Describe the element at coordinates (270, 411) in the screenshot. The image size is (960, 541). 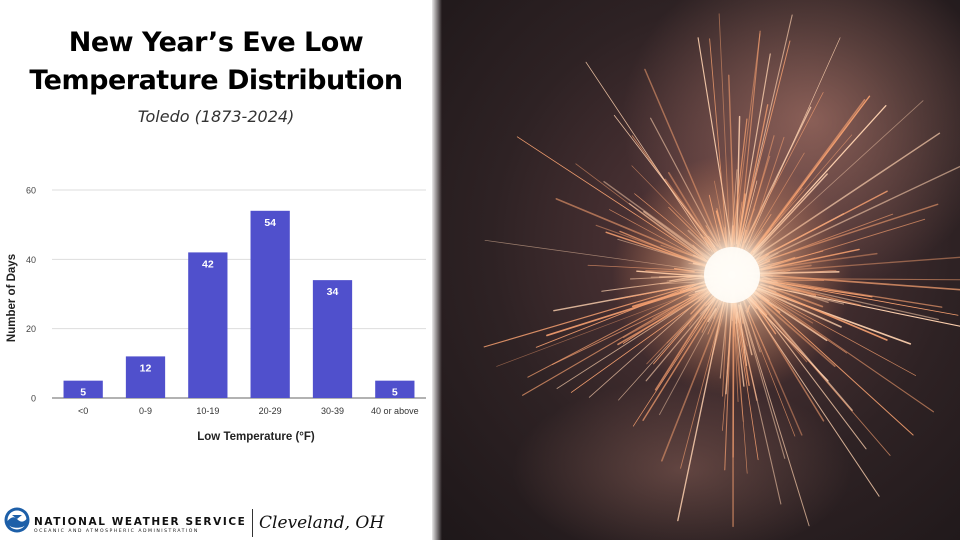
I see `x-tick-label: 20-29` at that location.